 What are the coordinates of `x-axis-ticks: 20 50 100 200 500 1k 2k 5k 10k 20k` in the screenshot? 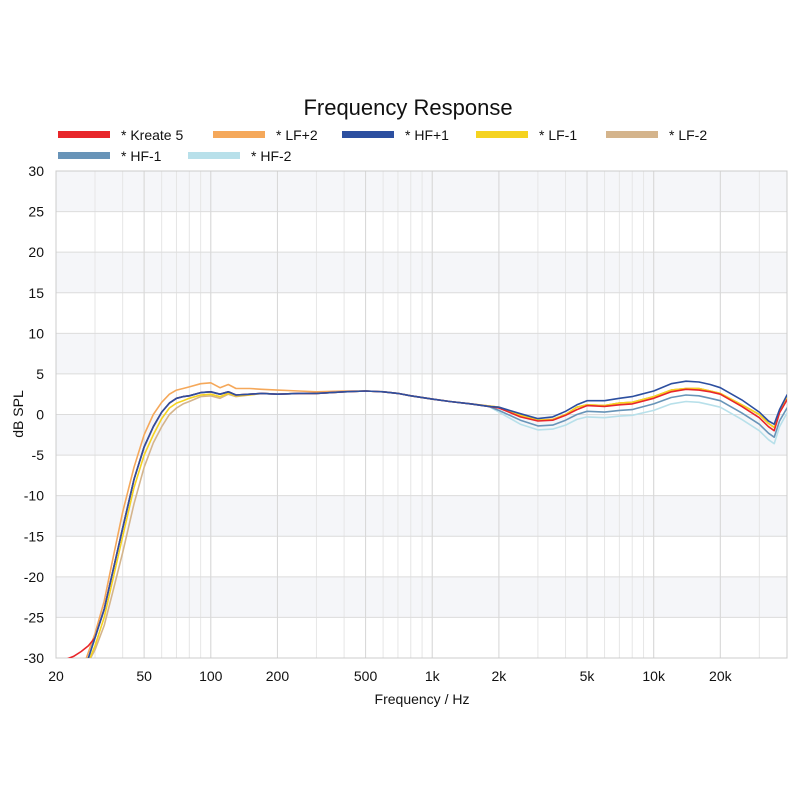 It's located at (390, 676).